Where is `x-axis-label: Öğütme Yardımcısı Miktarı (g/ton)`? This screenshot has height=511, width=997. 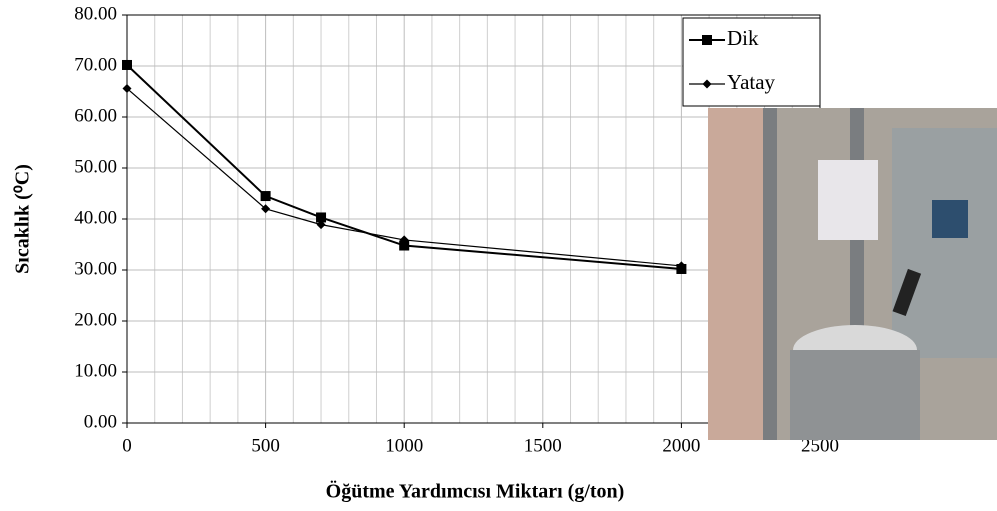
x-axis-label: Öğütme Yardımcısı Miktarı (g/ton) is located at coordinates (475, 491).